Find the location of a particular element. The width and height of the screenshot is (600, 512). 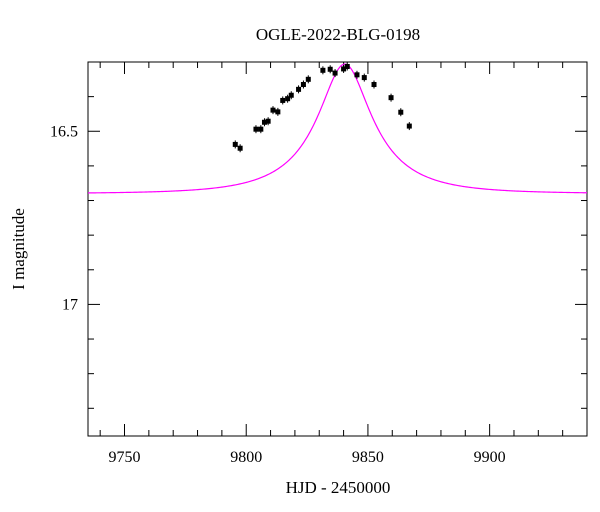

x-tick-label: 9900 is located at coordinates (490, 457).